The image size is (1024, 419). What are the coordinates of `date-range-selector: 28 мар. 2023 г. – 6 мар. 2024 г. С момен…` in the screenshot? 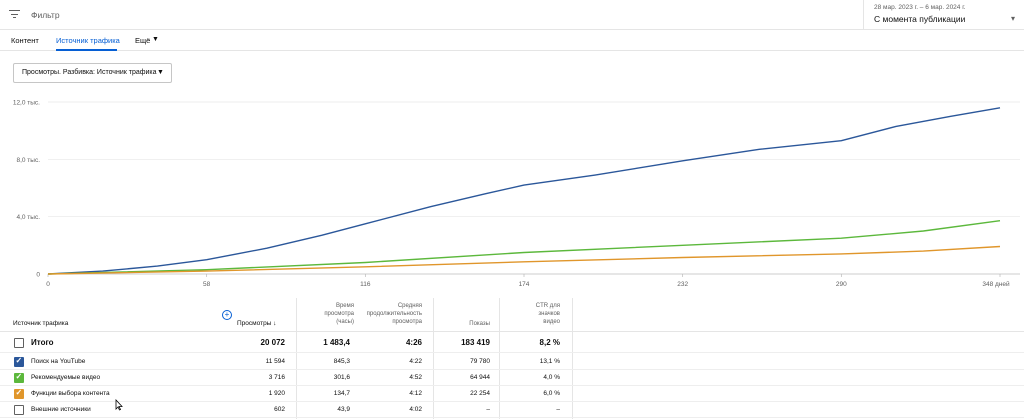 It's located at (943, 15).